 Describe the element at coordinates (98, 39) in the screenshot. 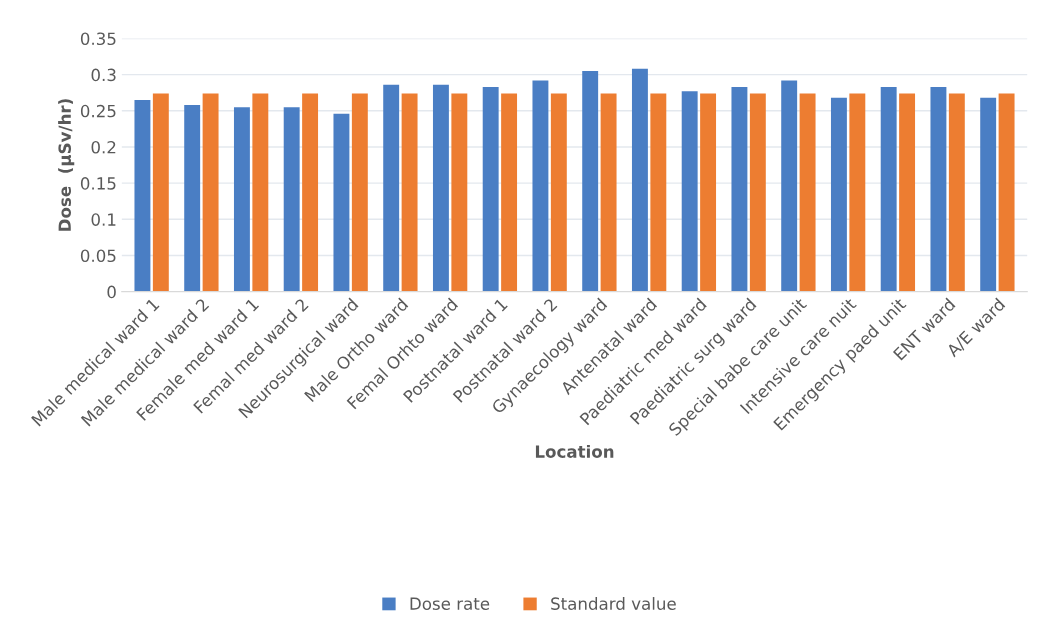

I see `y-tick-label: 0.35` at that location.